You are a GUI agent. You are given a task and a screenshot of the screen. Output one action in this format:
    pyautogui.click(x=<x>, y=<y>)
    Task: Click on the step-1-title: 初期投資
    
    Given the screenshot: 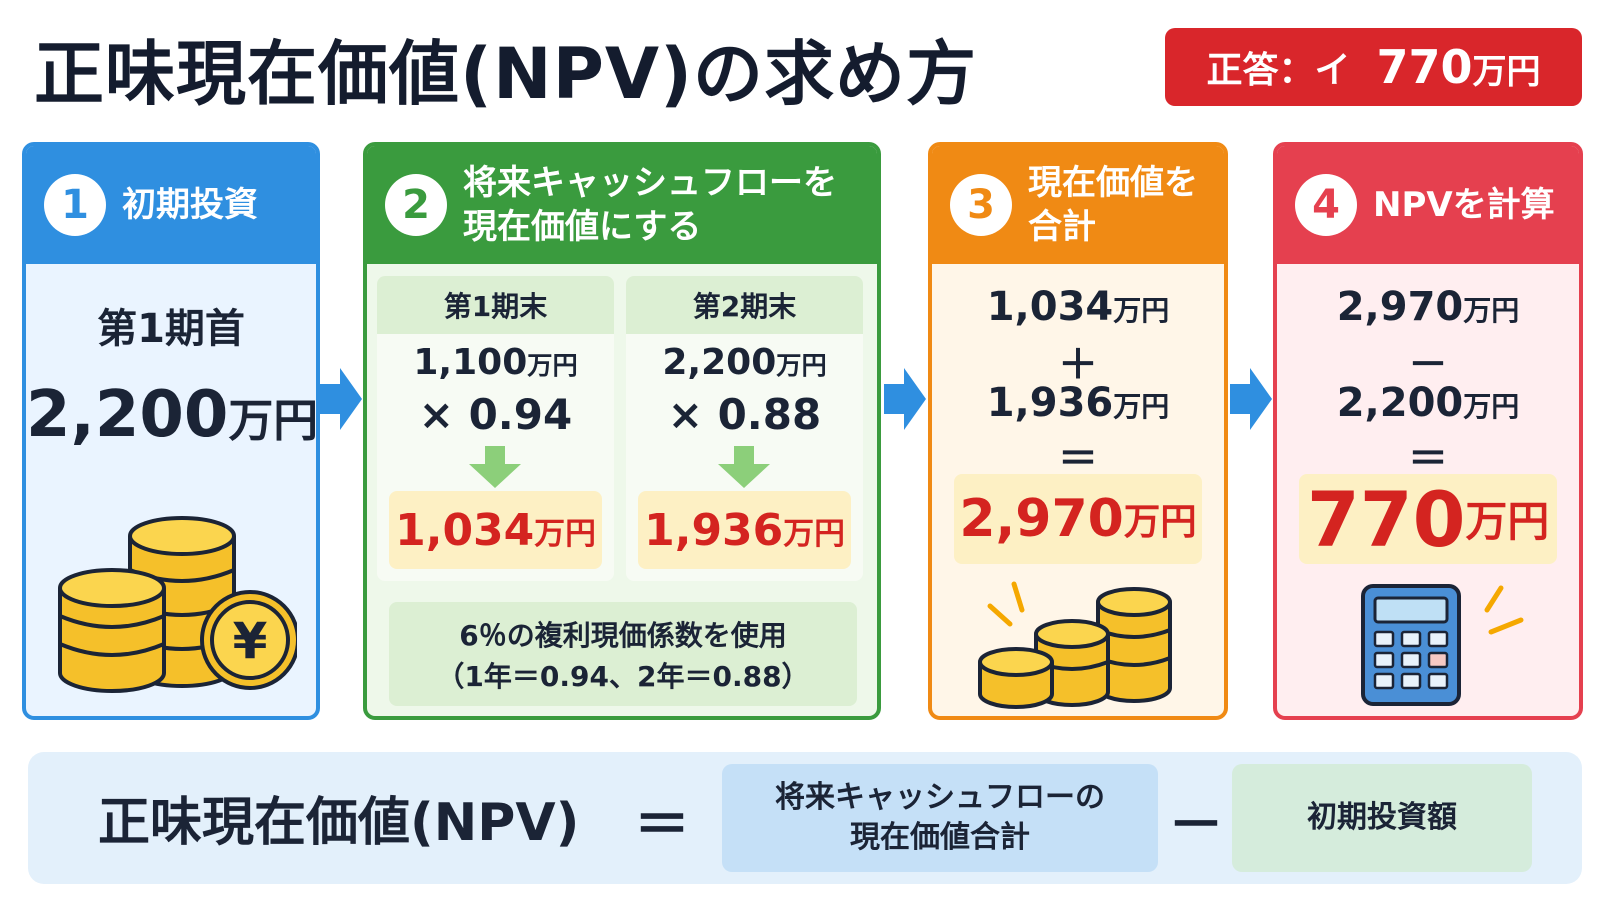 What is the action you would take?
    pyautogui.click(x=190, y=204)
    